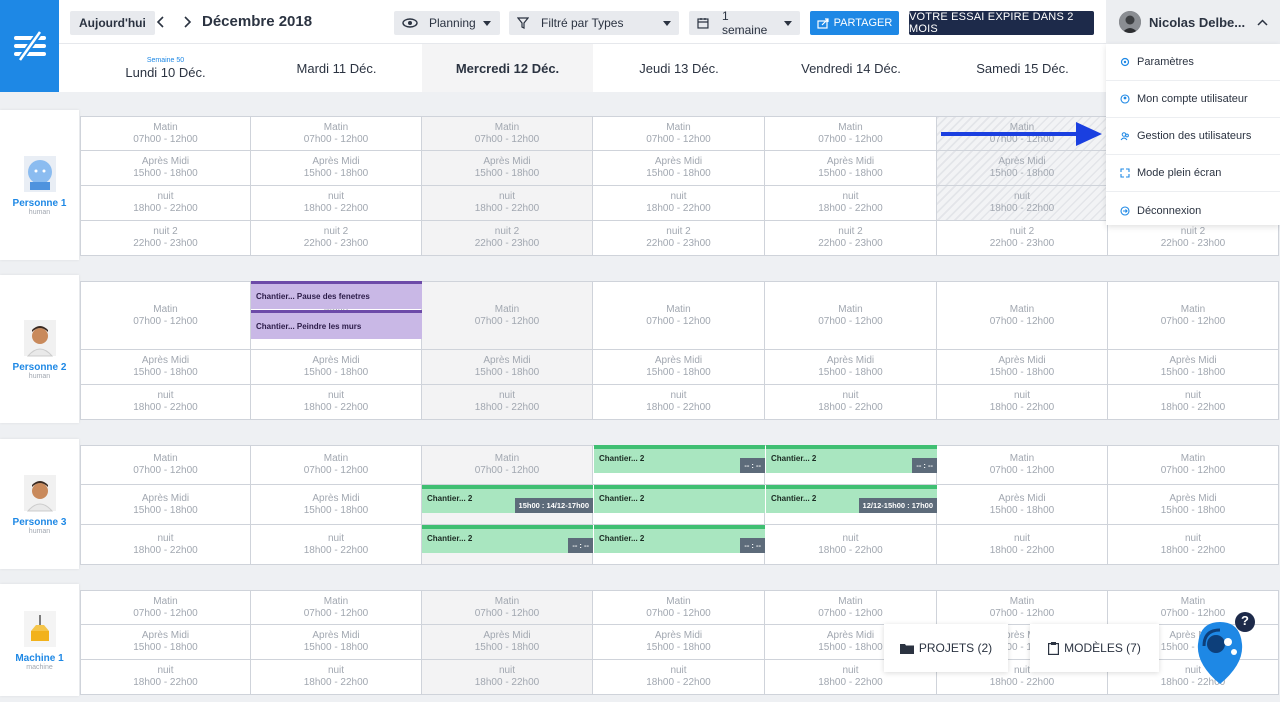 The height and width of the screenshot is (702, 1280). What do you see at coordinates (1001, 23) in the screenshot?
I see `trial-banner-button: VOTRE ESSAI EXPIRE DANS 2 MOIS` at bounding box center [1001, 23].